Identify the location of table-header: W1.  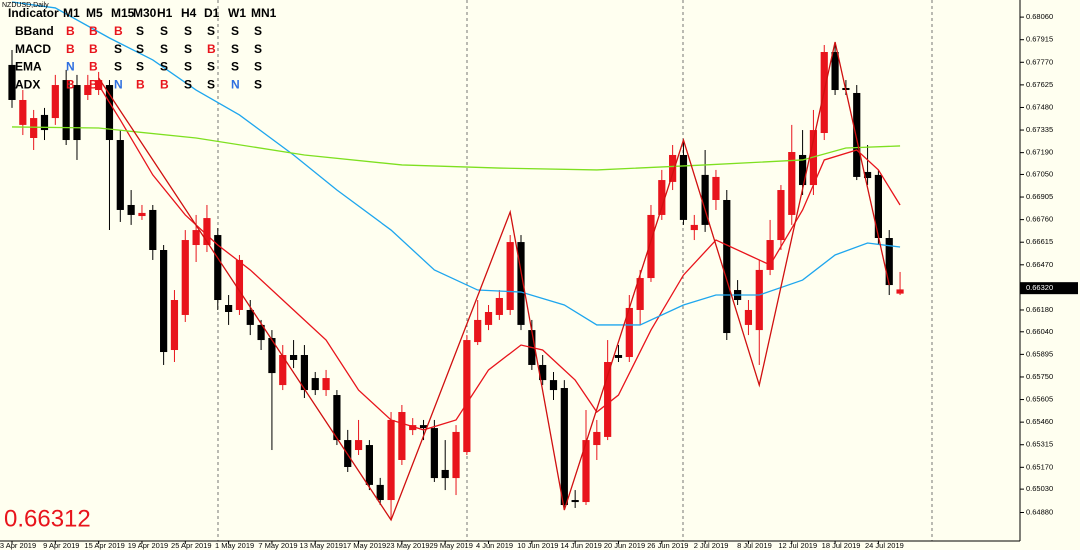
(237, 13).